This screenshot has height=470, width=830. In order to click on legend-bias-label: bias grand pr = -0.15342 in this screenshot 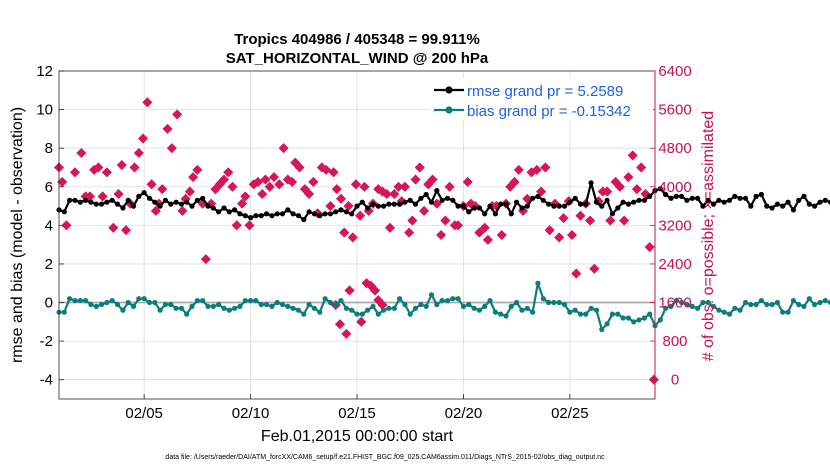, I will do `click(549, 111)`.